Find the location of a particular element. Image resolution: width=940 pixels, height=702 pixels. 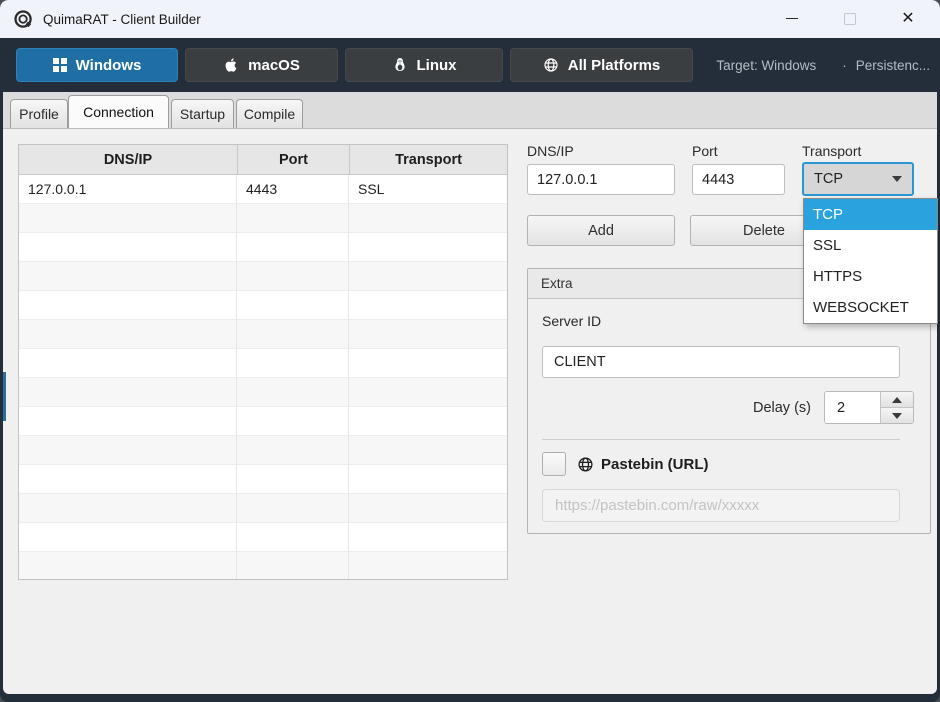

platform-button-linux: Linux is located at coordinates (424, 65).